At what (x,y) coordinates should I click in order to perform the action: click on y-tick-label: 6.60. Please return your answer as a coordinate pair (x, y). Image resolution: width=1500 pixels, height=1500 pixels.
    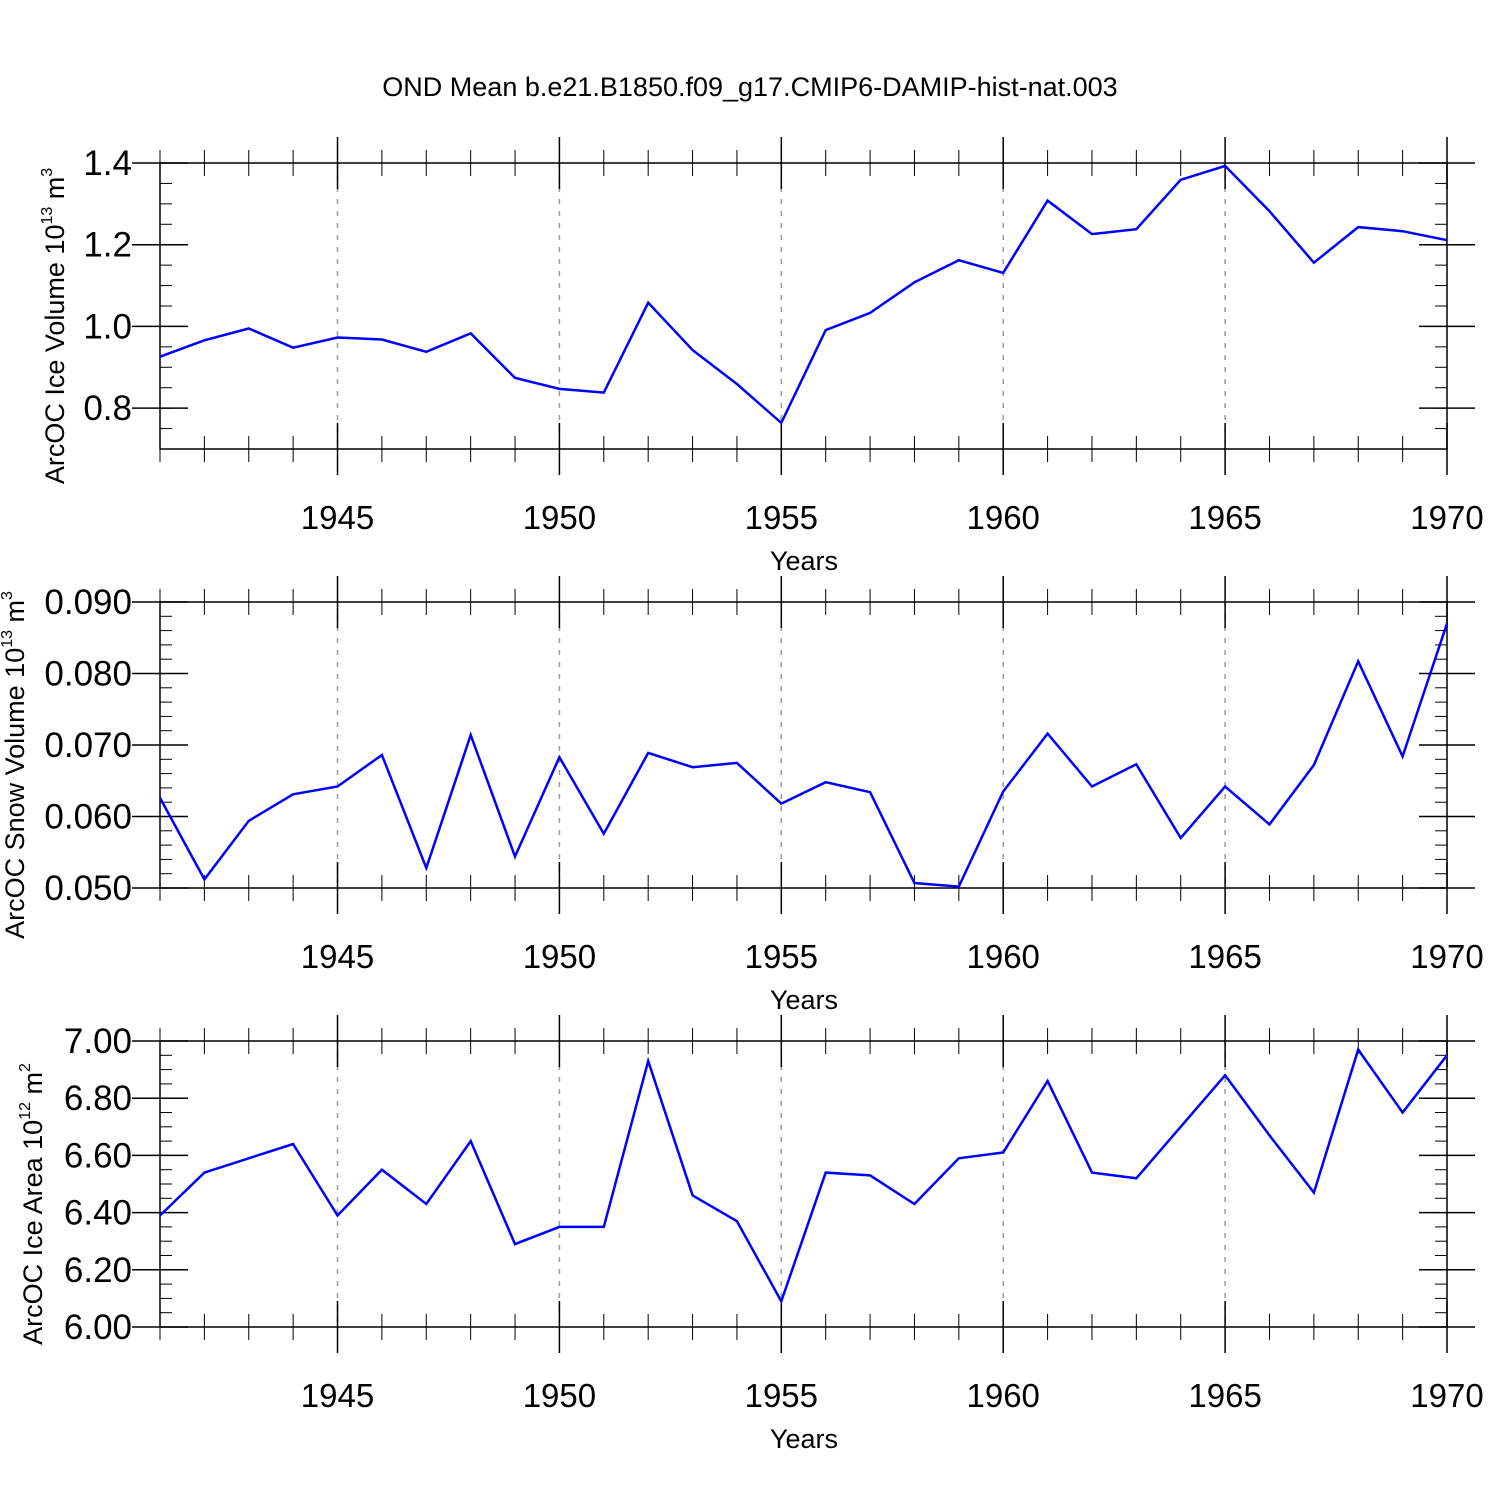
    Looking at the image, I should click on (98, 1155).